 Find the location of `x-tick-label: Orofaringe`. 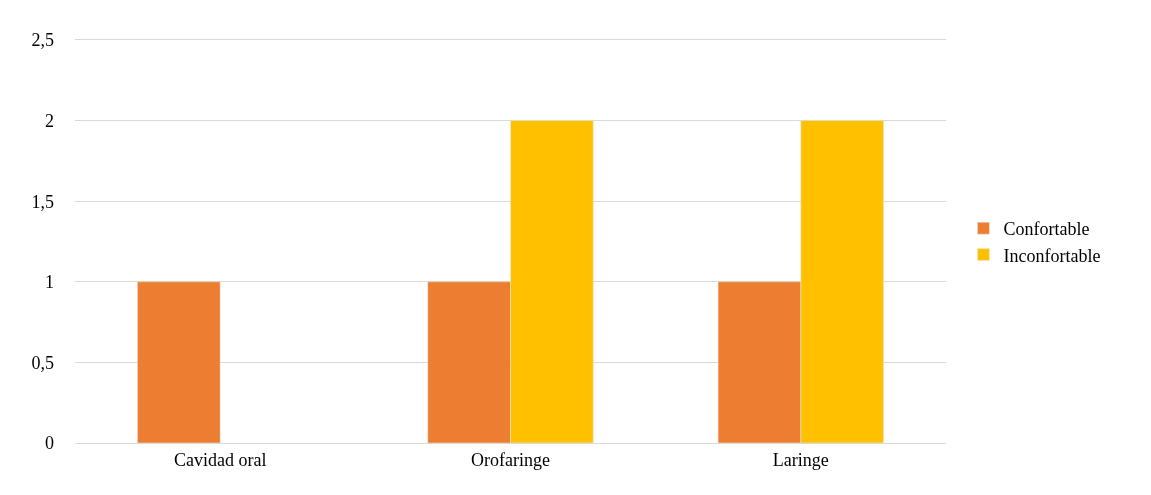

x-tick-label: Orofaringe is located at coordinates (510, 459).